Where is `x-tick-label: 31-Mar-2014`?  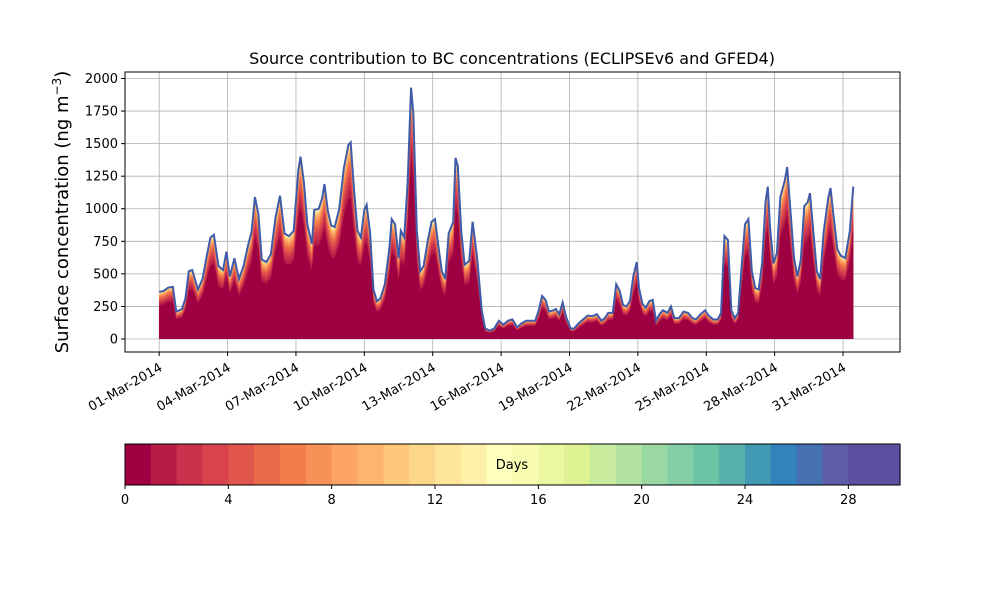 x-tick-label: 31-Mar-2014 is located at coordinates (809, 387).